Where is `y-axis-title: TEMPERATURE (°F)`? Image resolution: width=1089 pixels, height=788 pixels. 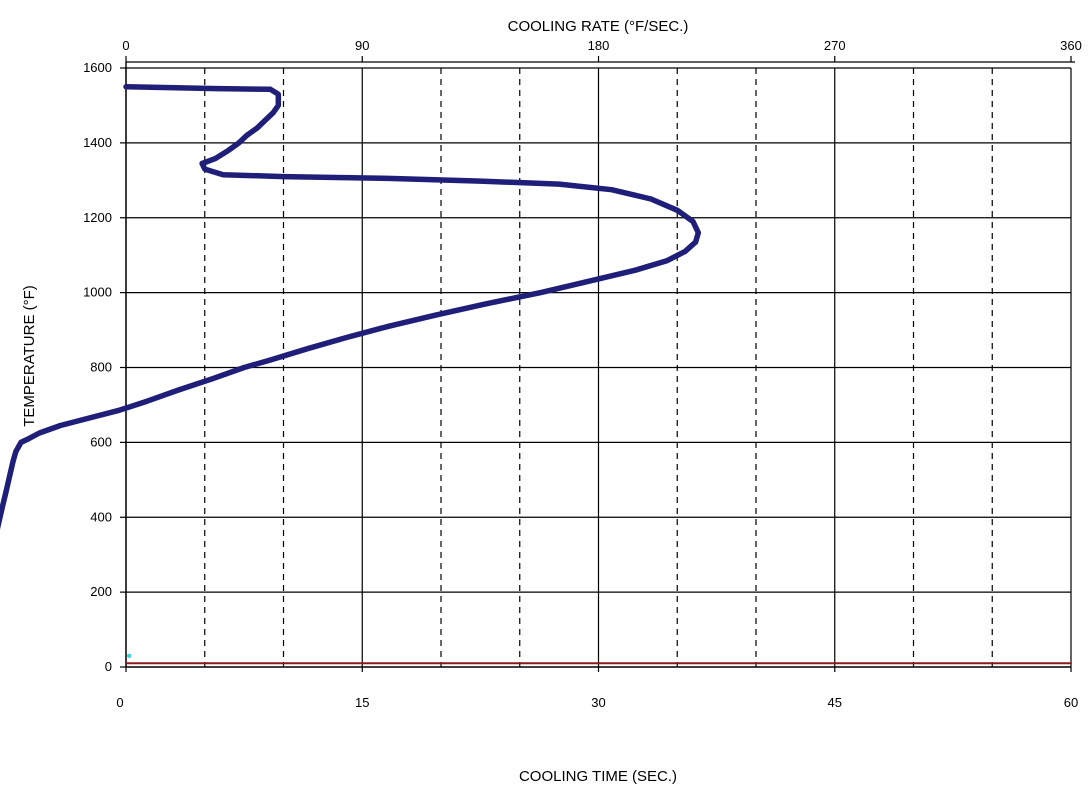 y-axis-title: TEMPERATURE (°F) is located at coordinates (29, 356).